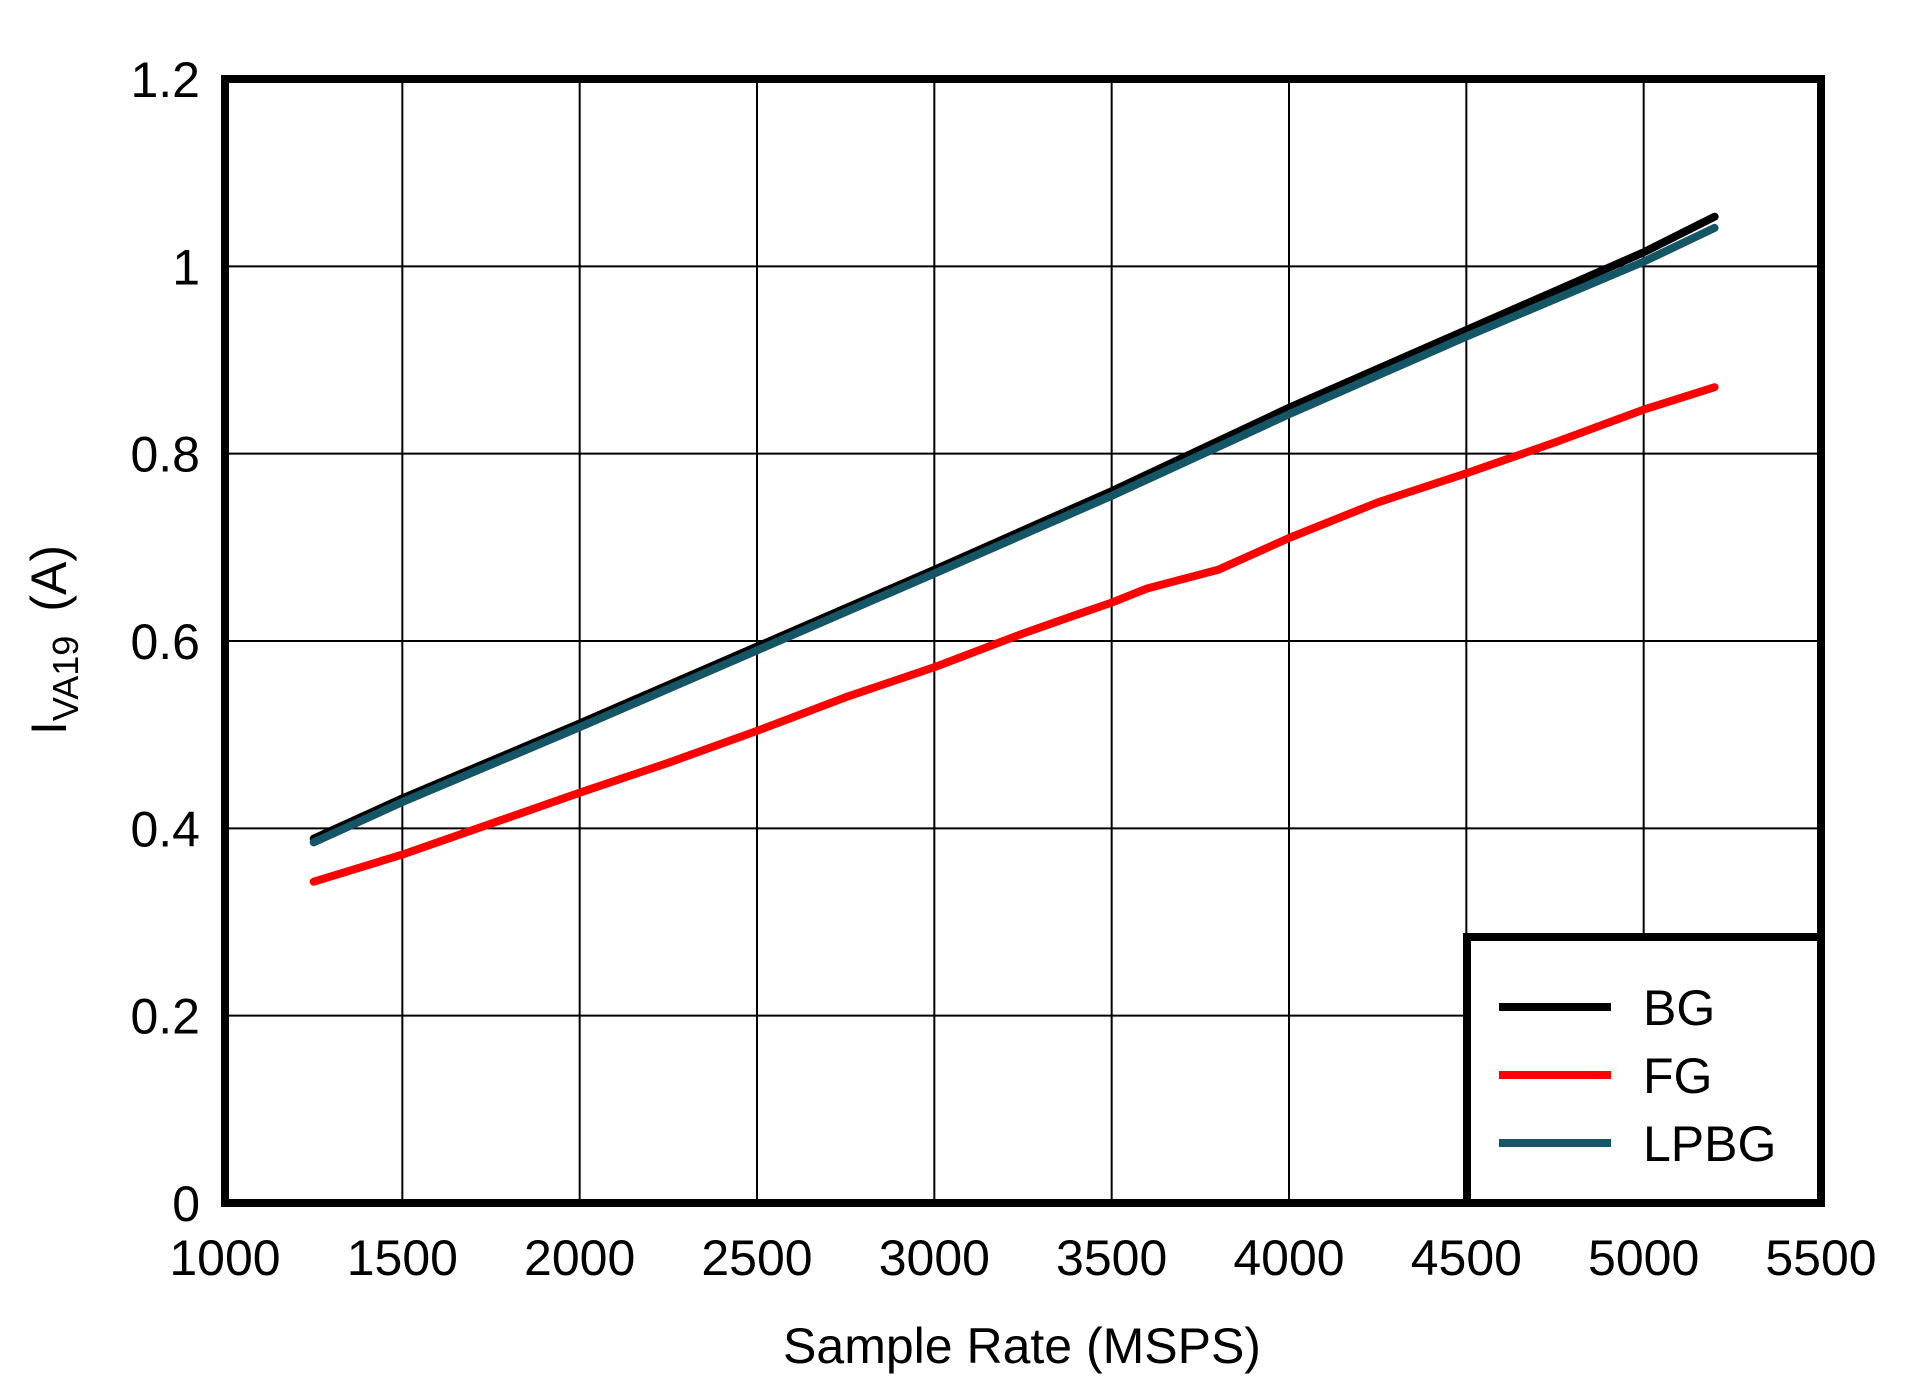  What do you see at coordinates (49, 578) in the screenshot?
I see `y-axis-title-unit: (A)` at bounding box center [49, 578].